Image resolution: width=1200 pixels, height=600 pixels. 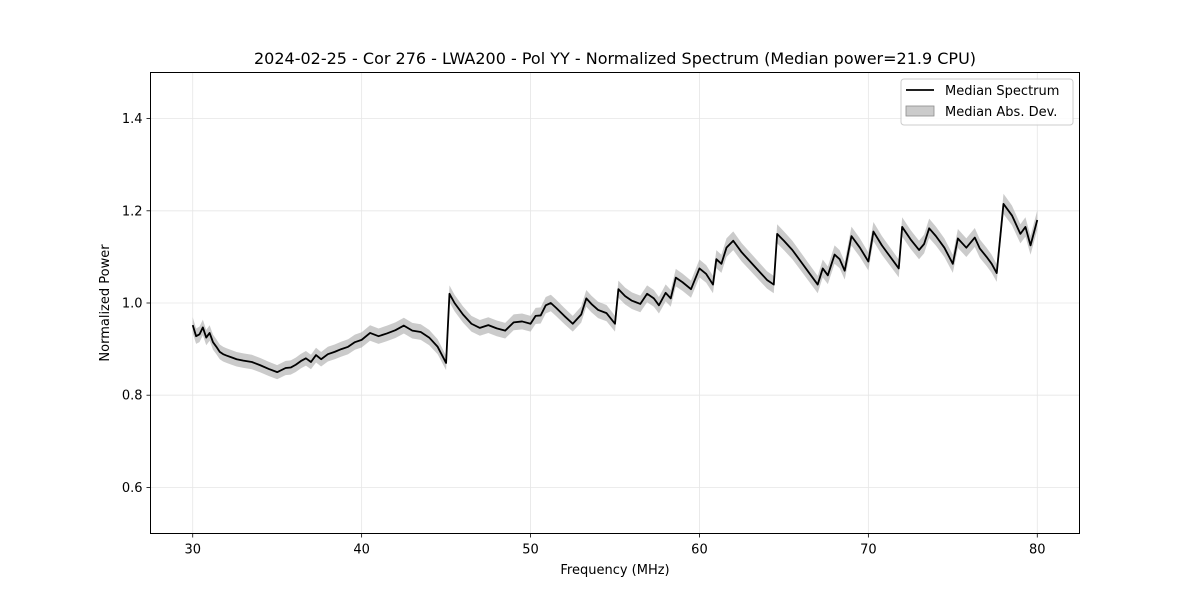 I want to click on x-tick-label: 30, so click(x=192, y=550).